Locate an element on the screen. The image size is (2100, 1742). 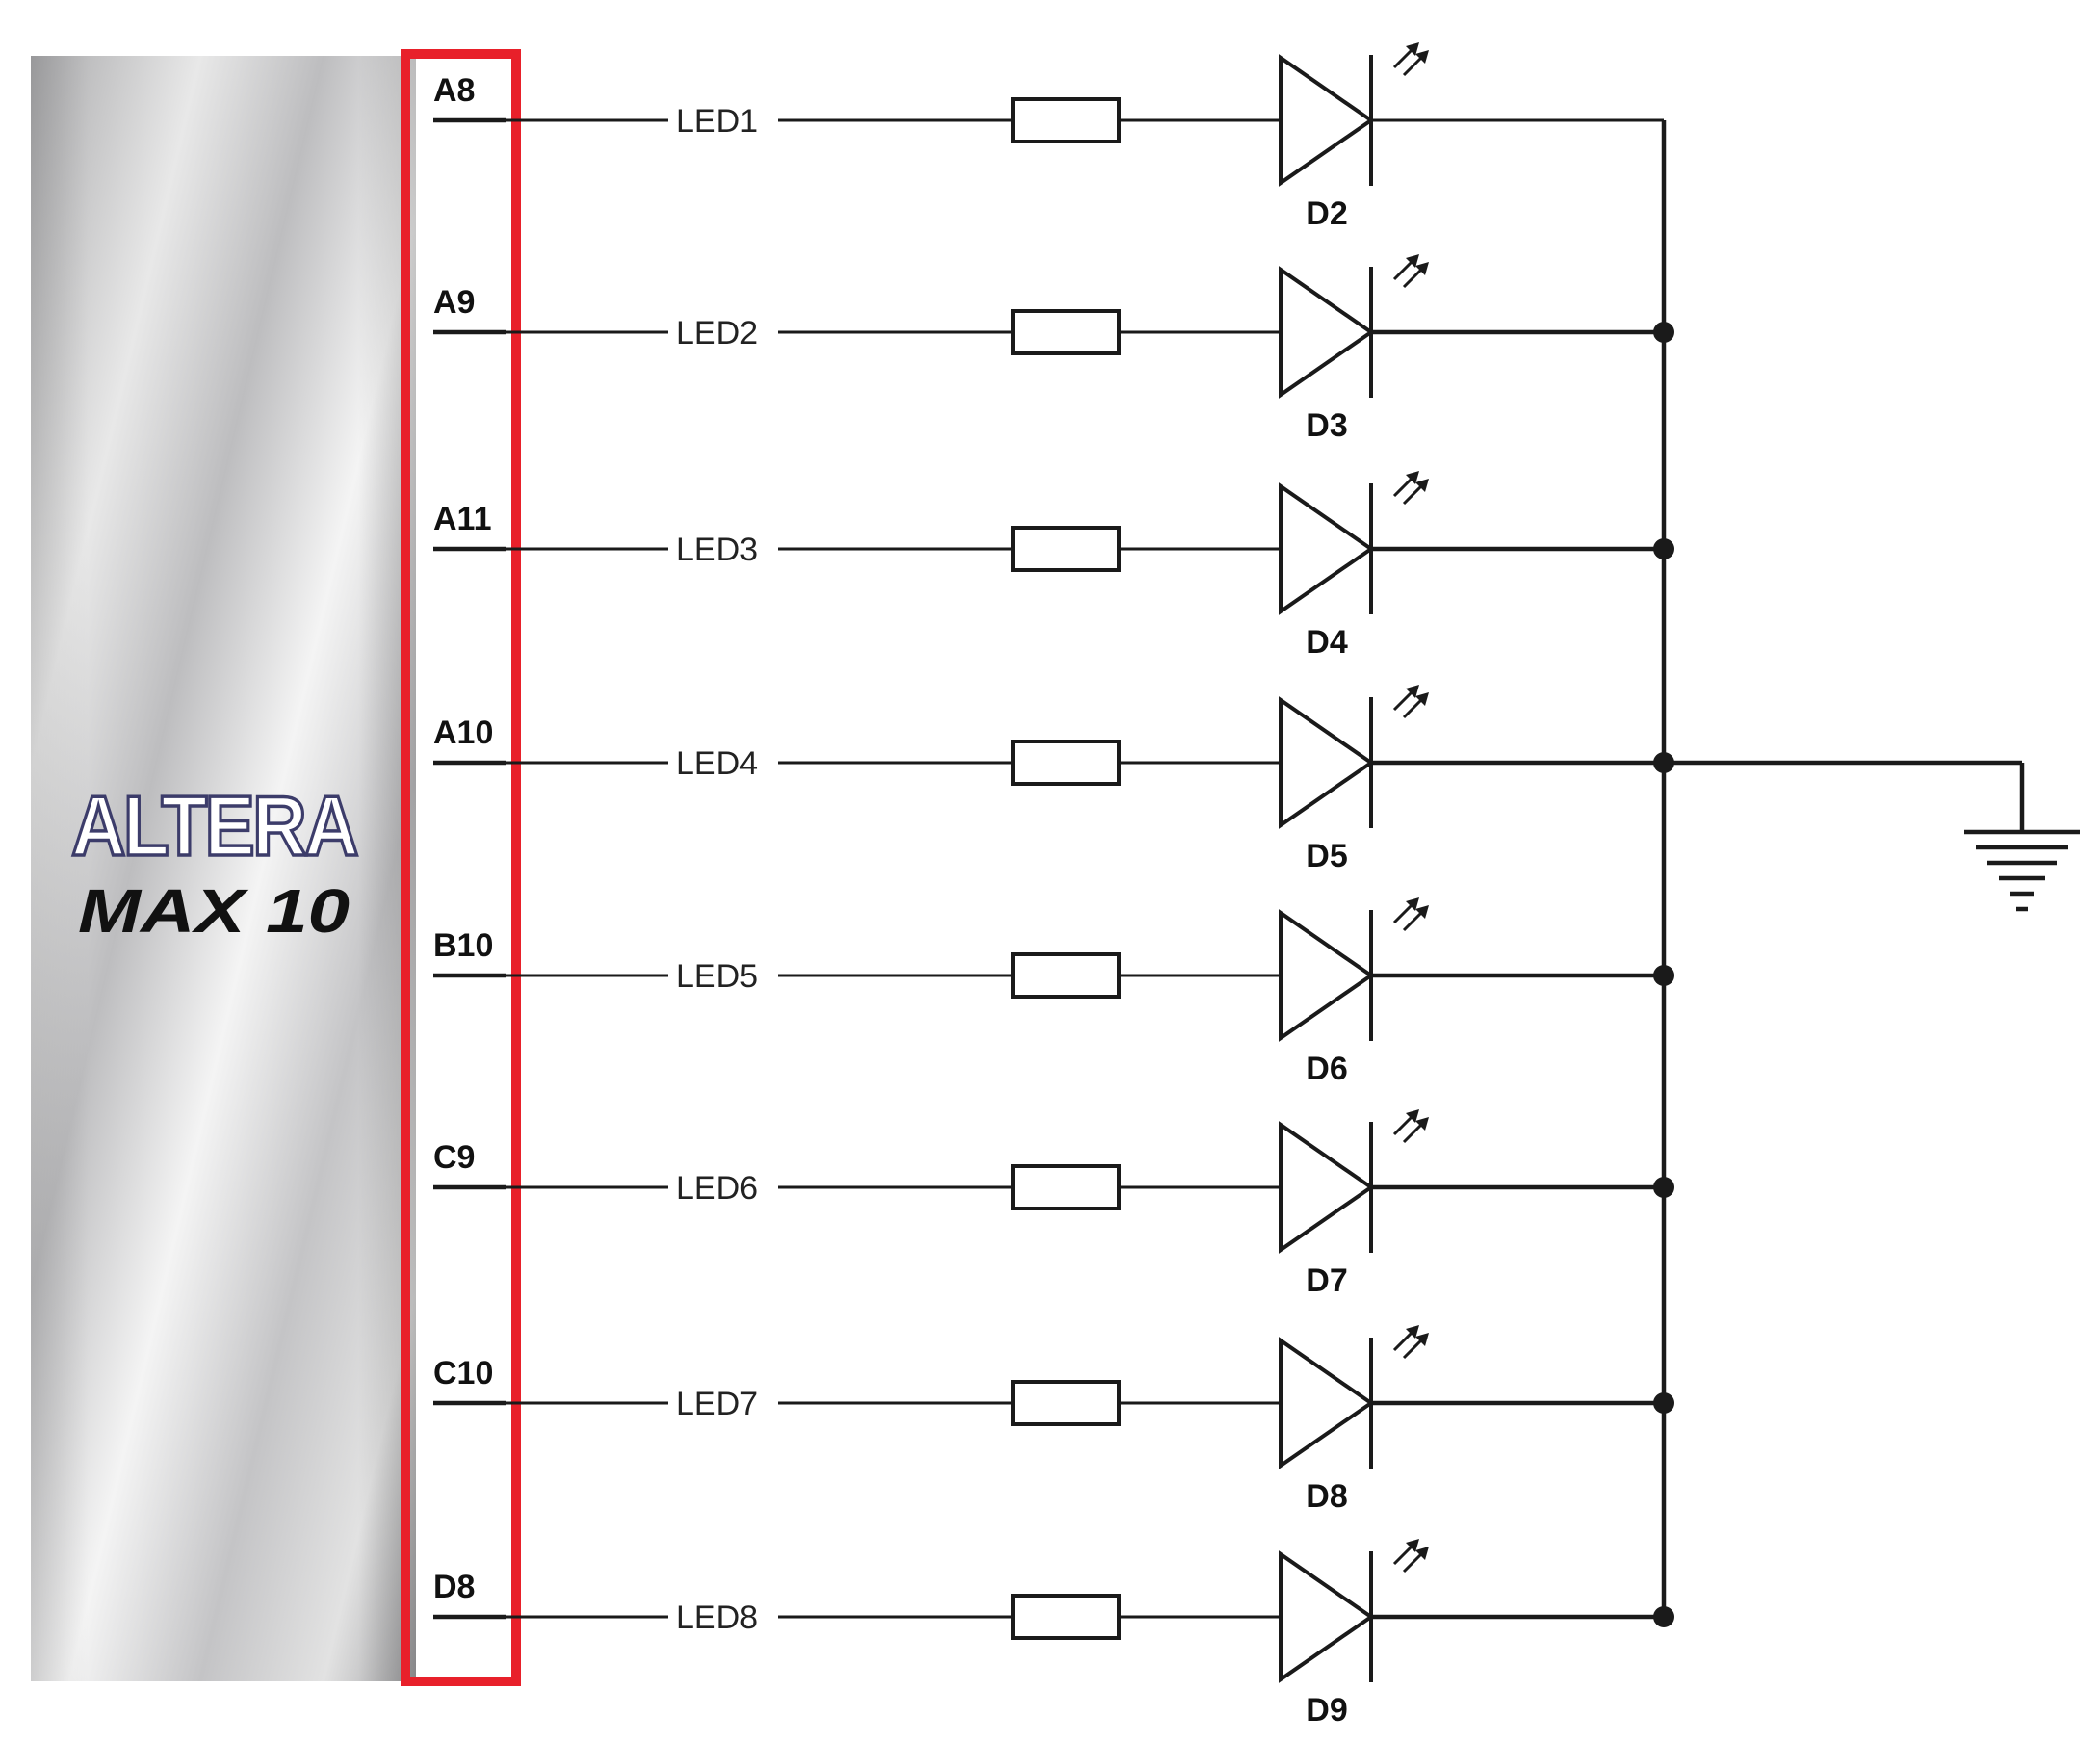
chip-brand: ALTERA is located at coordinates (214, 826).